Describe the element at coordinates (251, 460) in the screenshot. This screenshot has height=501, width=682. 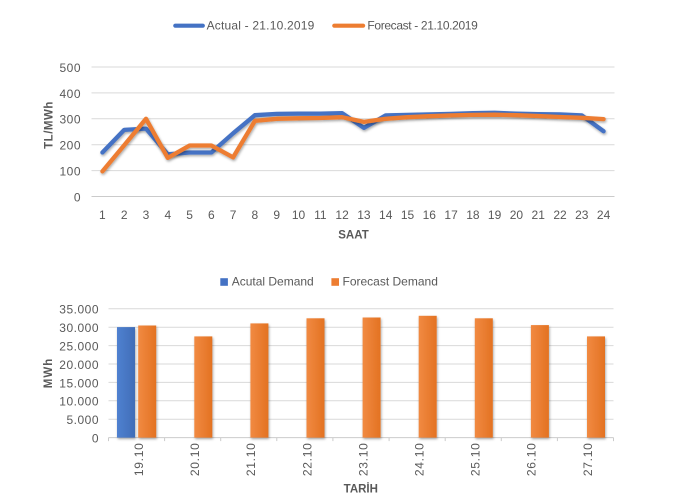
I see `svg-text: 21.10` at that location.